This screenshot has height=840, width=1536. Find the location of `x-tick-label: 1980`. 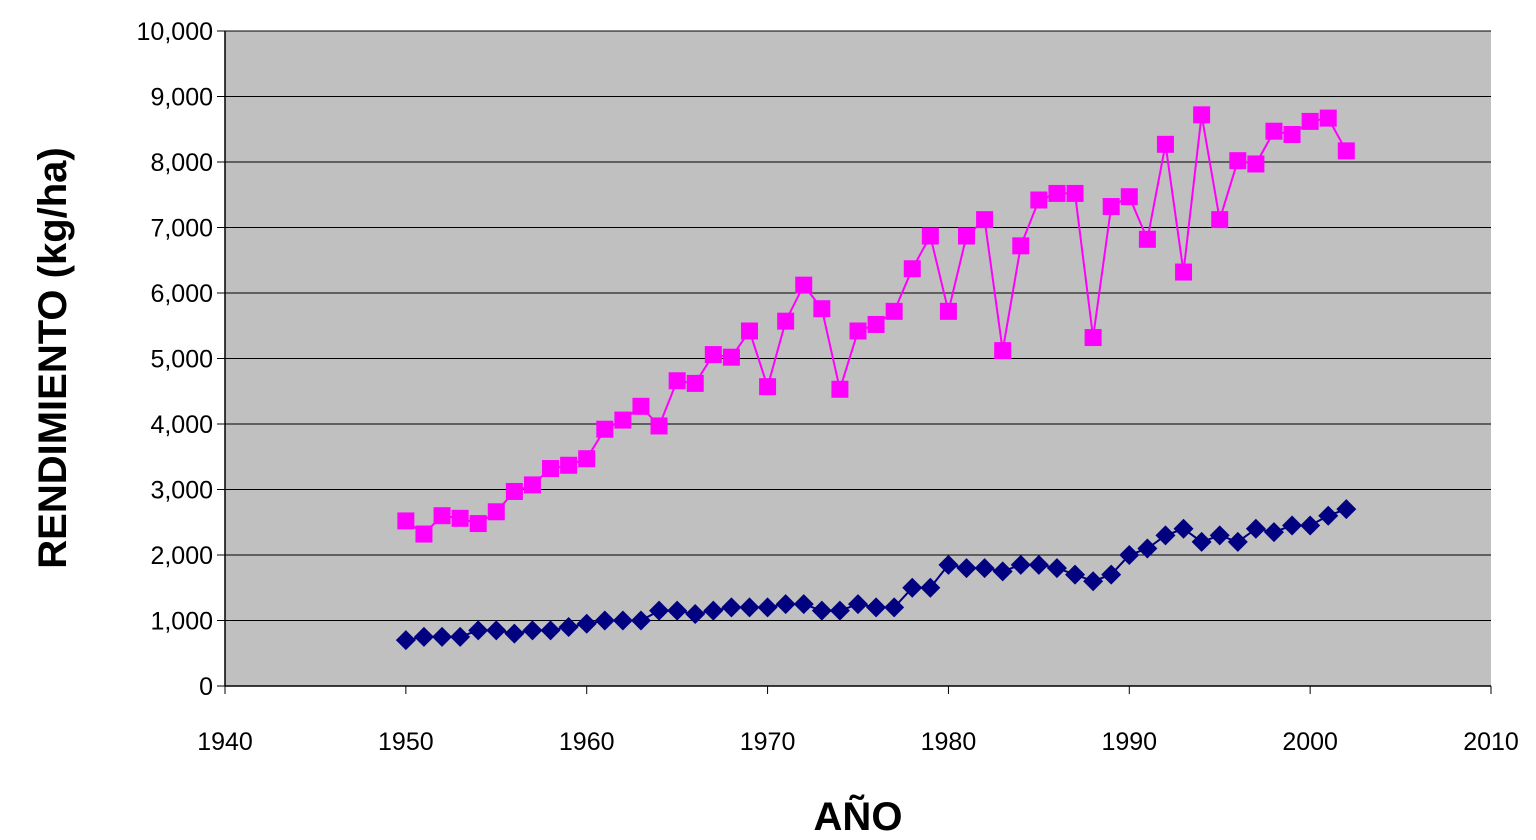

x-tick-label: 1980 is located at coordinates (949, 742).